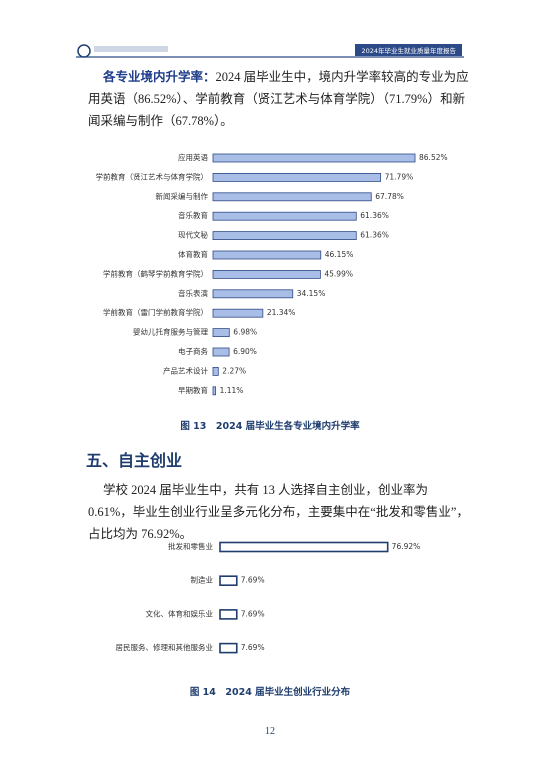  I want to click on logo-wordmark, so click(131, 49).